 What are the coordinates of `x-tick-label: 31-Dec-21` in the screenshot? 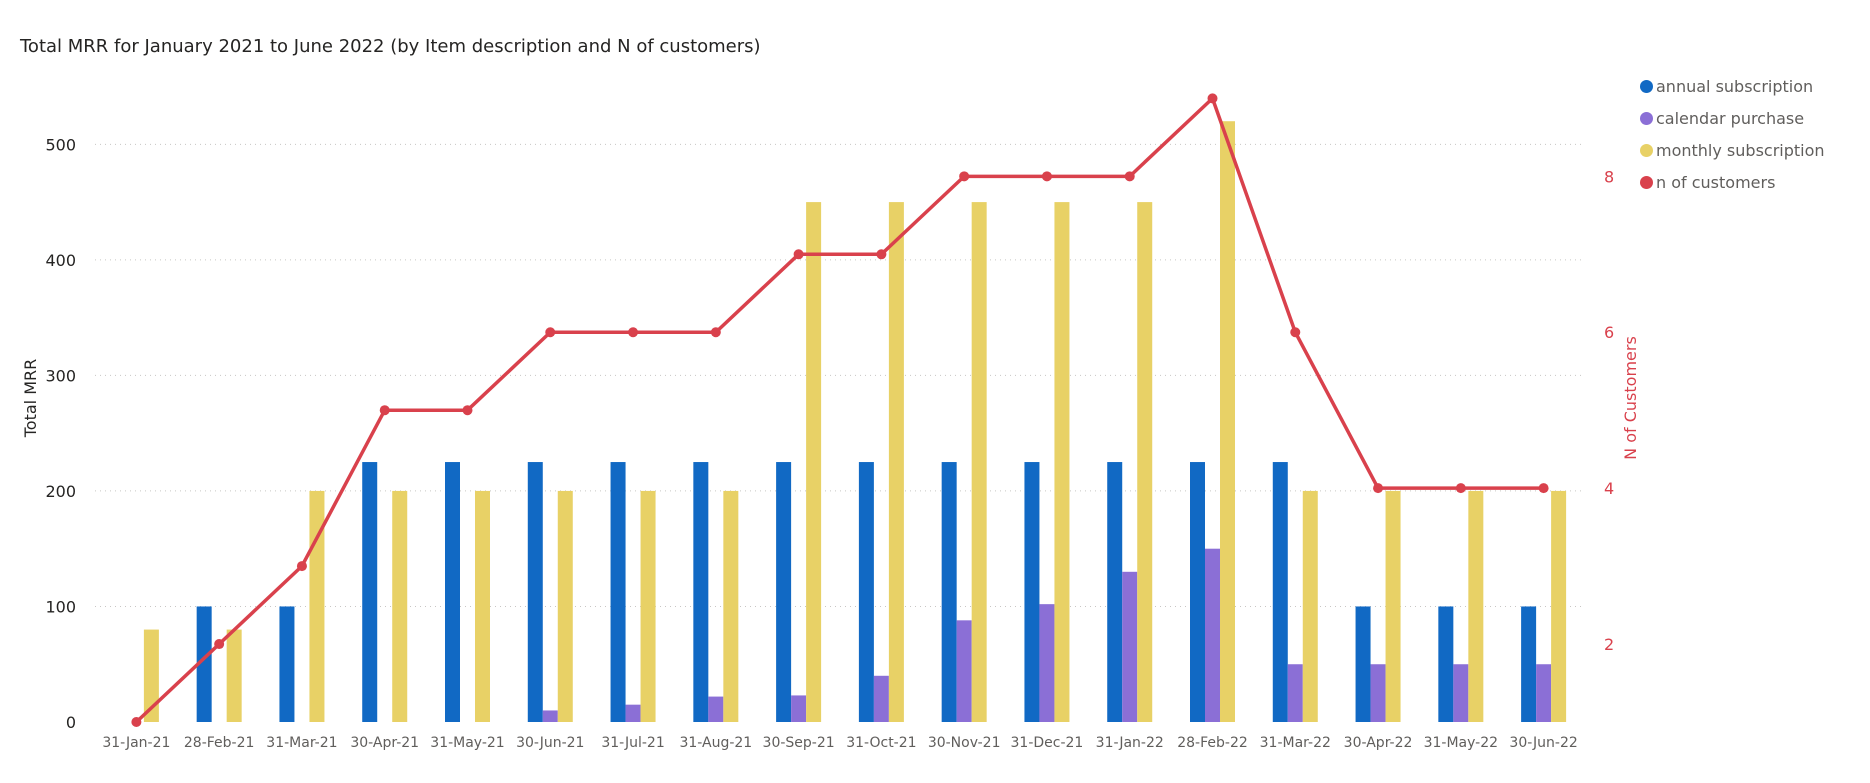 It's located at (1047, 743).